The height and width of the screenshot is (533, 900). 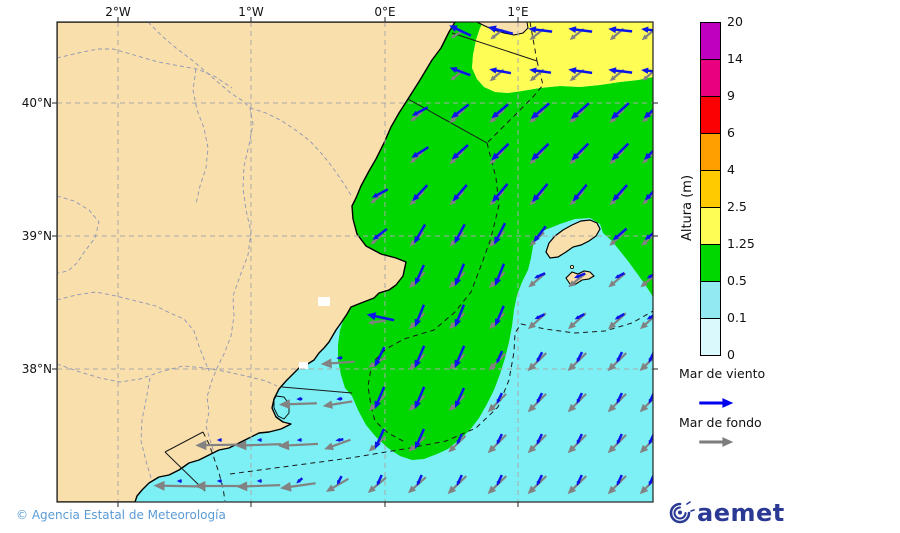 I want to click on lon-label-1w: 1°W, so click(x=251, y=12).